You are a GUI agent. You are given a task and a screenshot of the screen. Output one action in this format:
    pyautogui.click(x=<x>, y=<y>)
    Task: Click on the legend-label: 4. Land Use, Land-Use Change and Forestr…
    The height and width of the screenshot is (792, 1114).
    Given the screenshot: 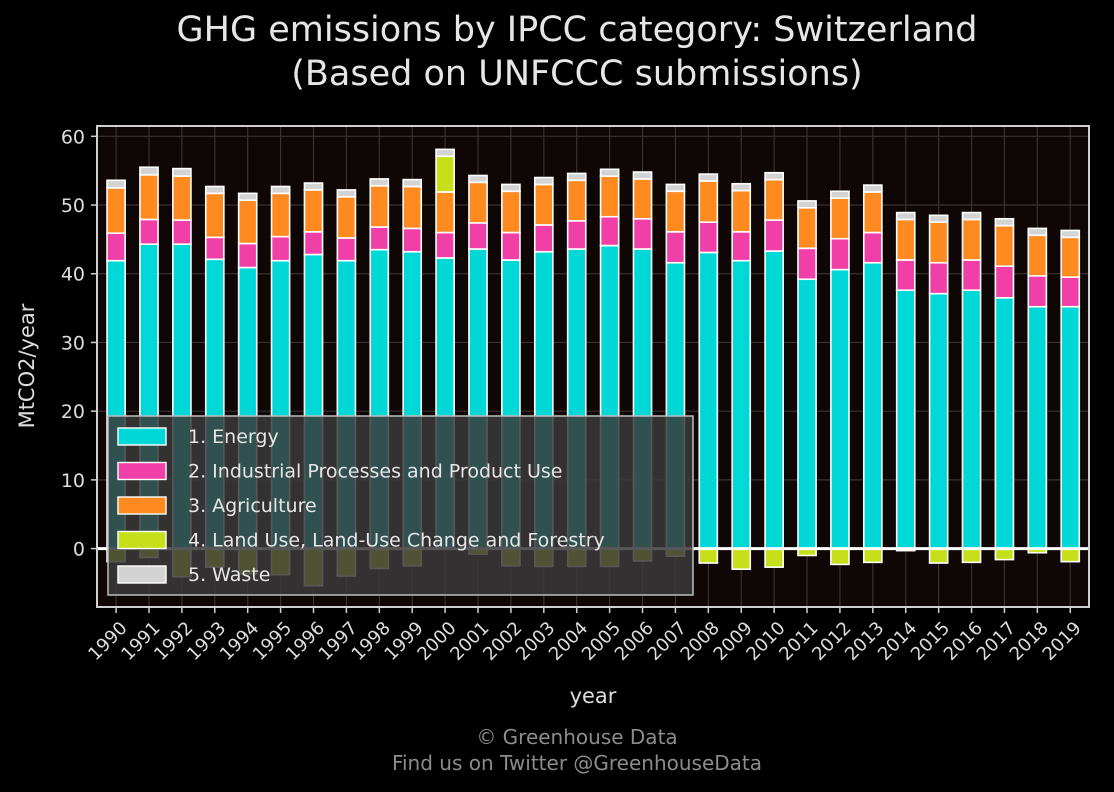 What is the action you would take?
    pyautogui.click(x=396, y=541)
    